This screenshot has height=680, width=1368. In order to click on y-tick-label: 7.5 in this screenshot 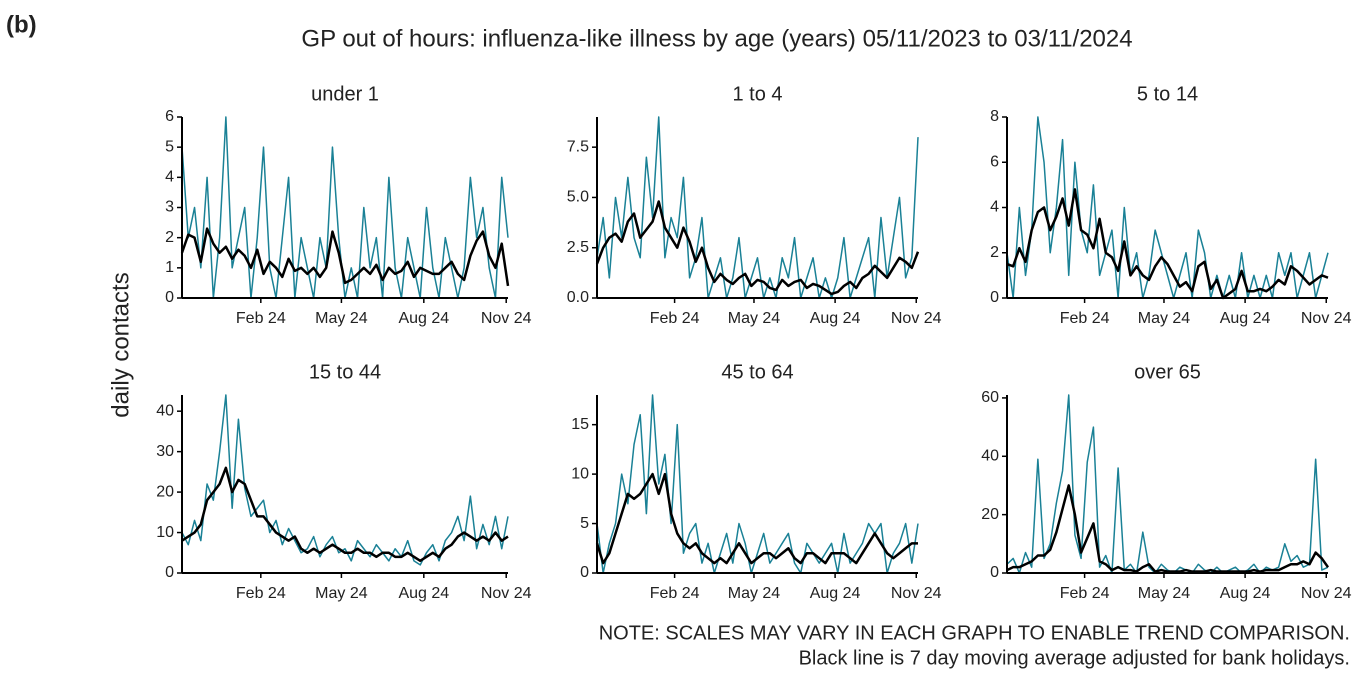, I will do `click(578, 146)`.